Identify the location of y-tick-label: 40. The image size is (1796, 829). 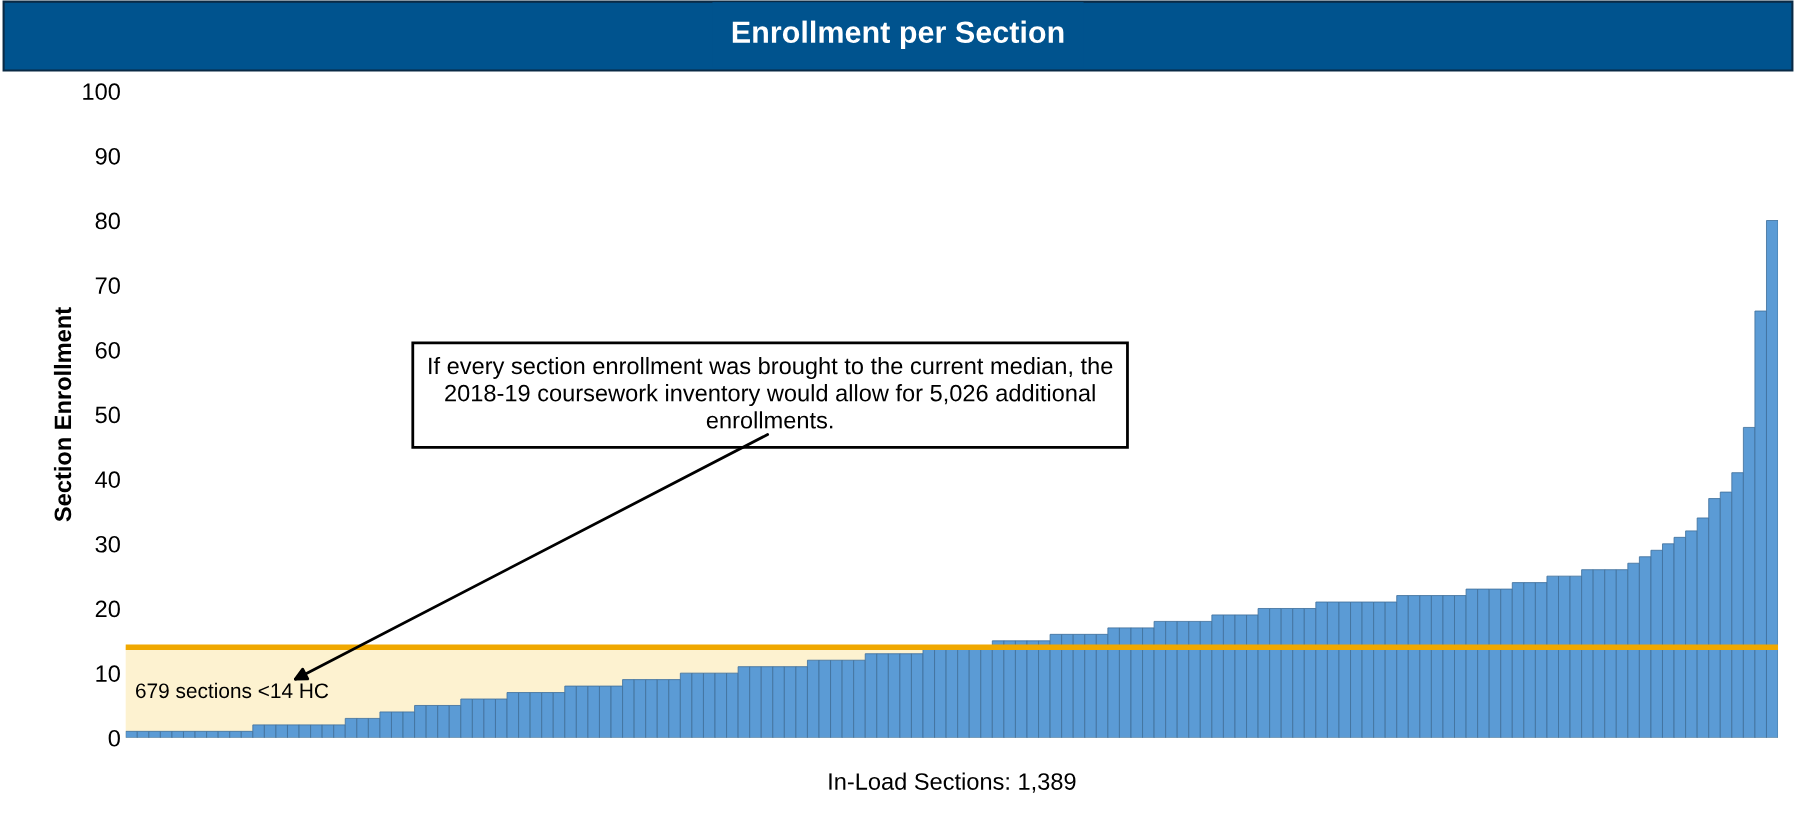
(107, 479).